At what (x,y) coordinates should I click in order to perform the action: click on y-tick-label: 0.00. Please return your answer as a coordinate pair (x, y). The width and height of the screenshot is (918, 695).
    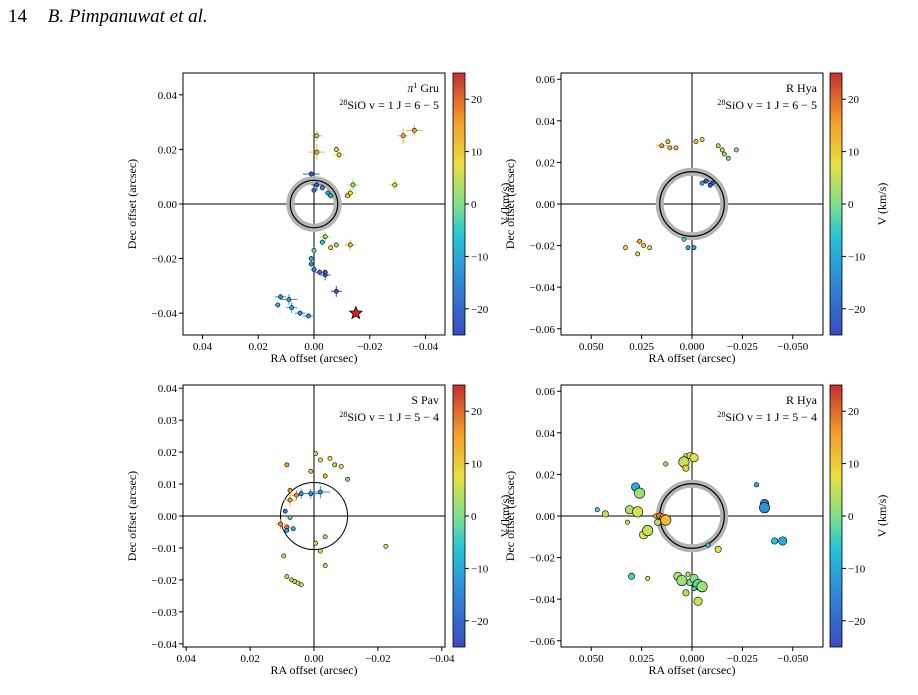
    Looking at the image, I should click on (168, 517).